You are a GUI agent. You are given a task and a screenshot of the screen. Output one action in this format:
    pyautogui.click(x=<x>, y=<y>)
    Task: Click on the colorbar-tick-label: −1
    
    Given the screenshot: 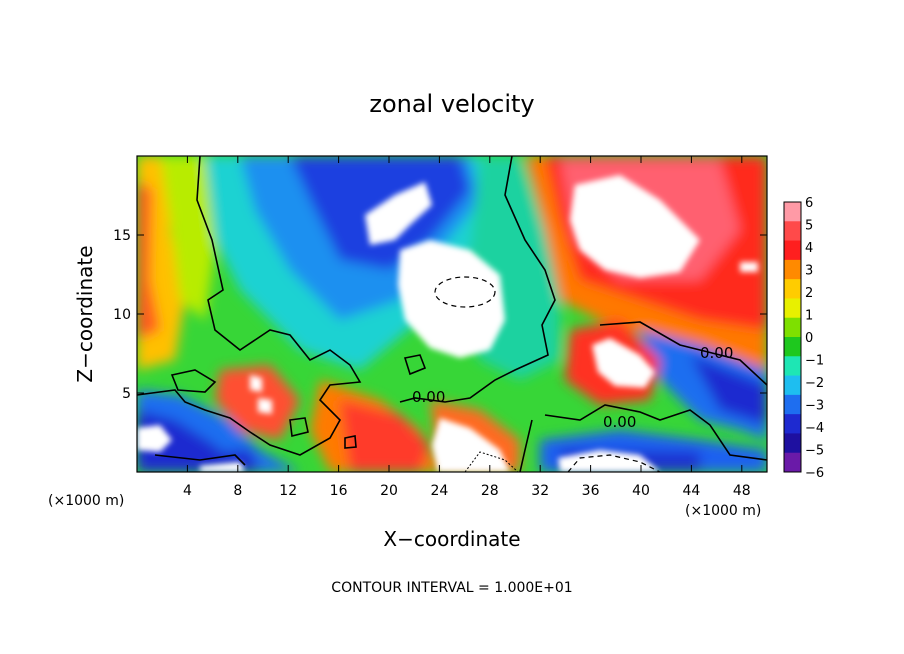 What is the action you would take?
    pyautogui.click(x=814, y=361)
    